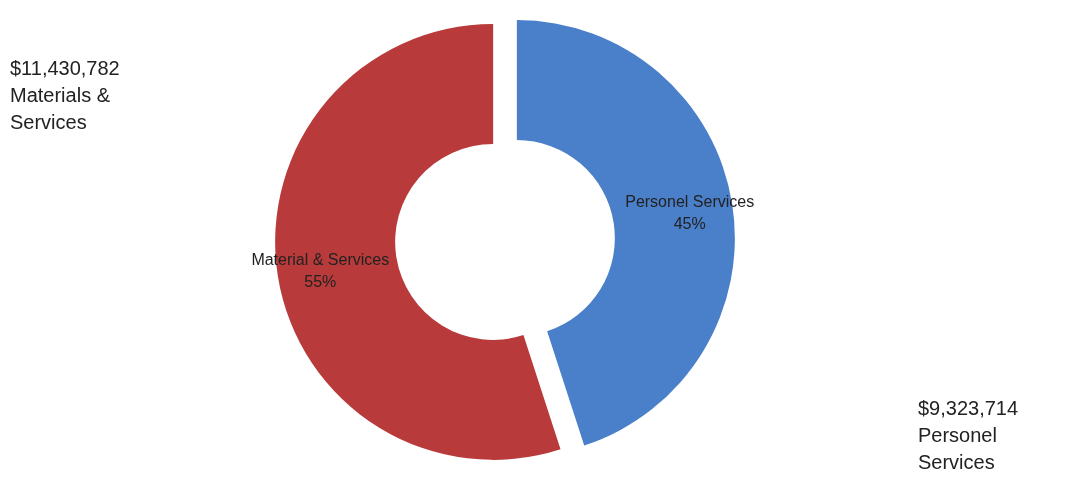 The image size is (1077, 496). What do you see at coordinates (689, 223) in the screenshot?
I see `data-label: 45%` at bounding box center [689, 223].